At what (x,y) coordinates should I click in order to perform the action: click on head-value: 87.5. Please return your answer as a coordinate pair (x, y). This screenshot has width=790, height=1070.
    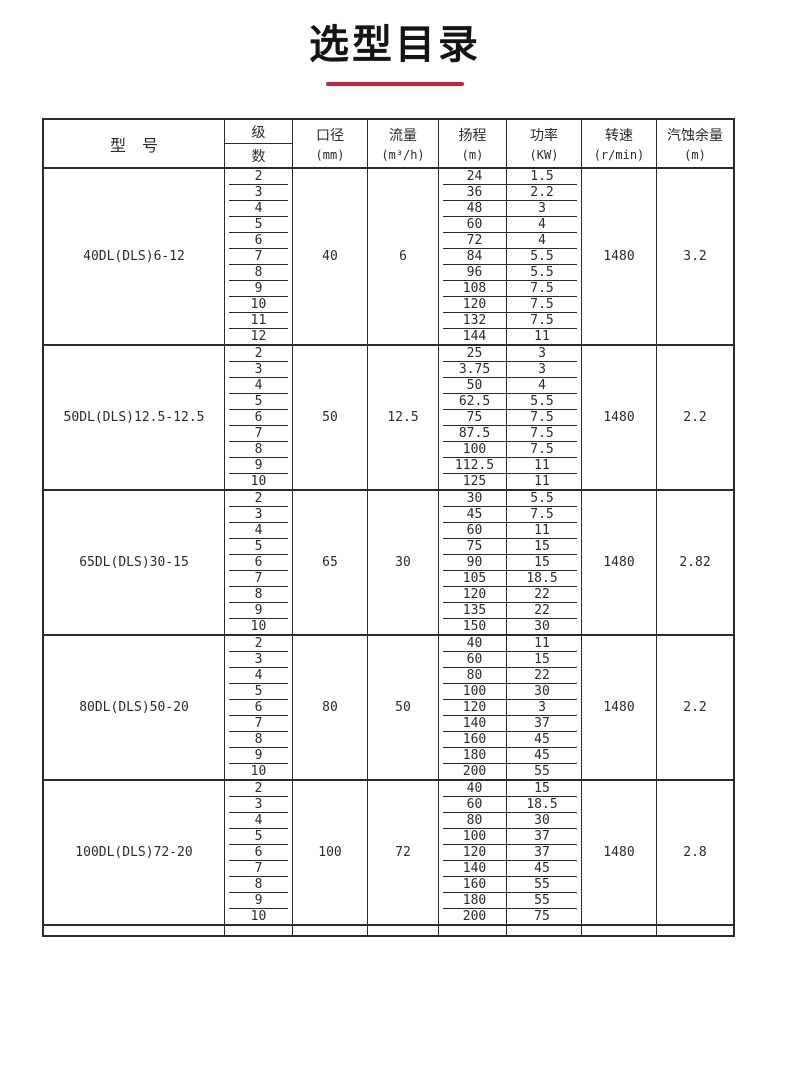
    Looking at the image, I should click on (474, 434).